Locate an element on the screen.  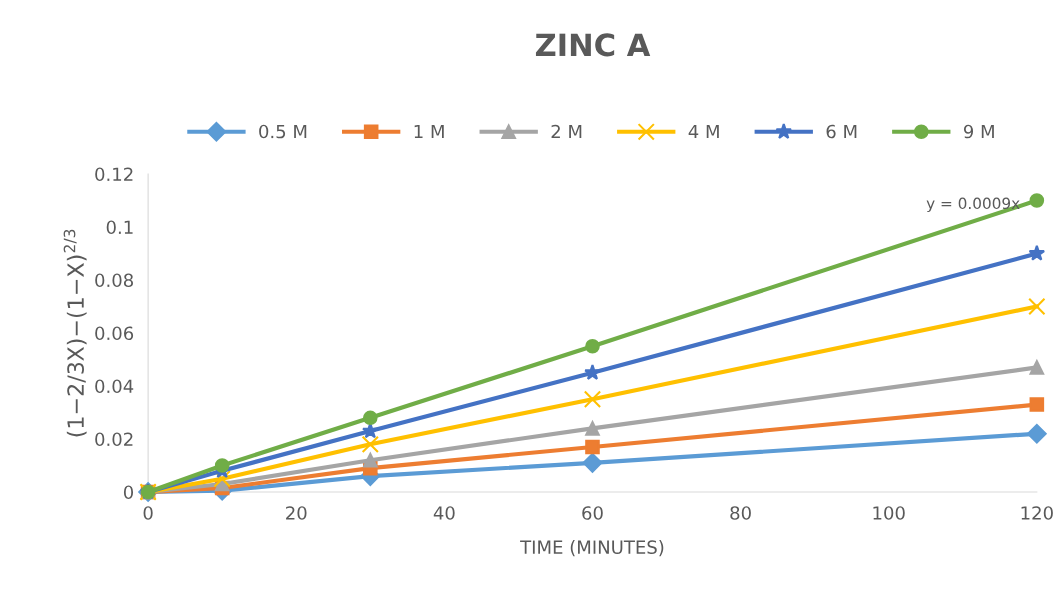
y-axis-title: (1−2/3X)−(1−X)$^{2/3}$ is located at coordinates (75, 333).